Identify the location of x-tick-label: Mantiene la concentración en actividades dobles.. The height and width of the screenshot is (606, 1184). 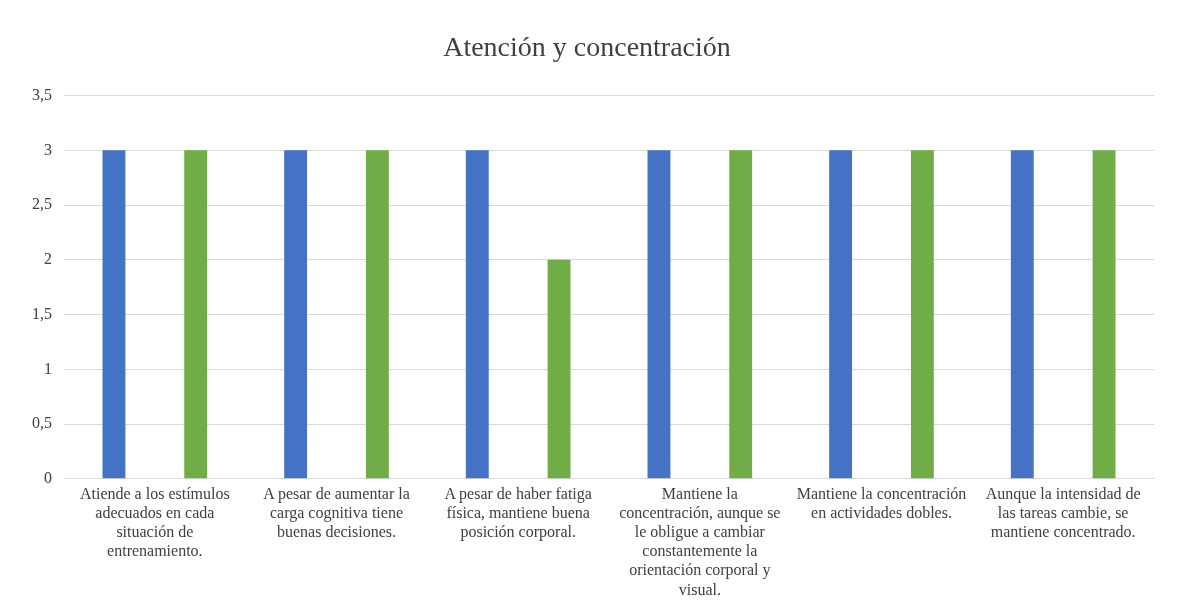
(881, 502).